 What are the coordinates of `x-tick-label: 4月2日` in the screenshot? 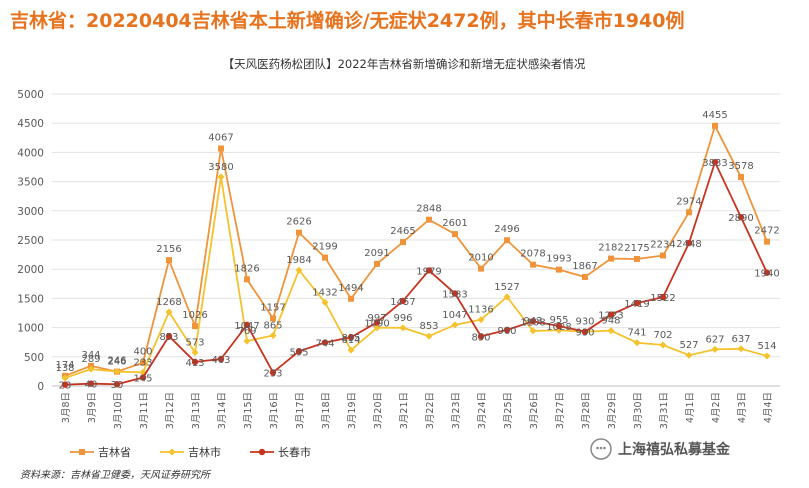 It's located at (716, 407).